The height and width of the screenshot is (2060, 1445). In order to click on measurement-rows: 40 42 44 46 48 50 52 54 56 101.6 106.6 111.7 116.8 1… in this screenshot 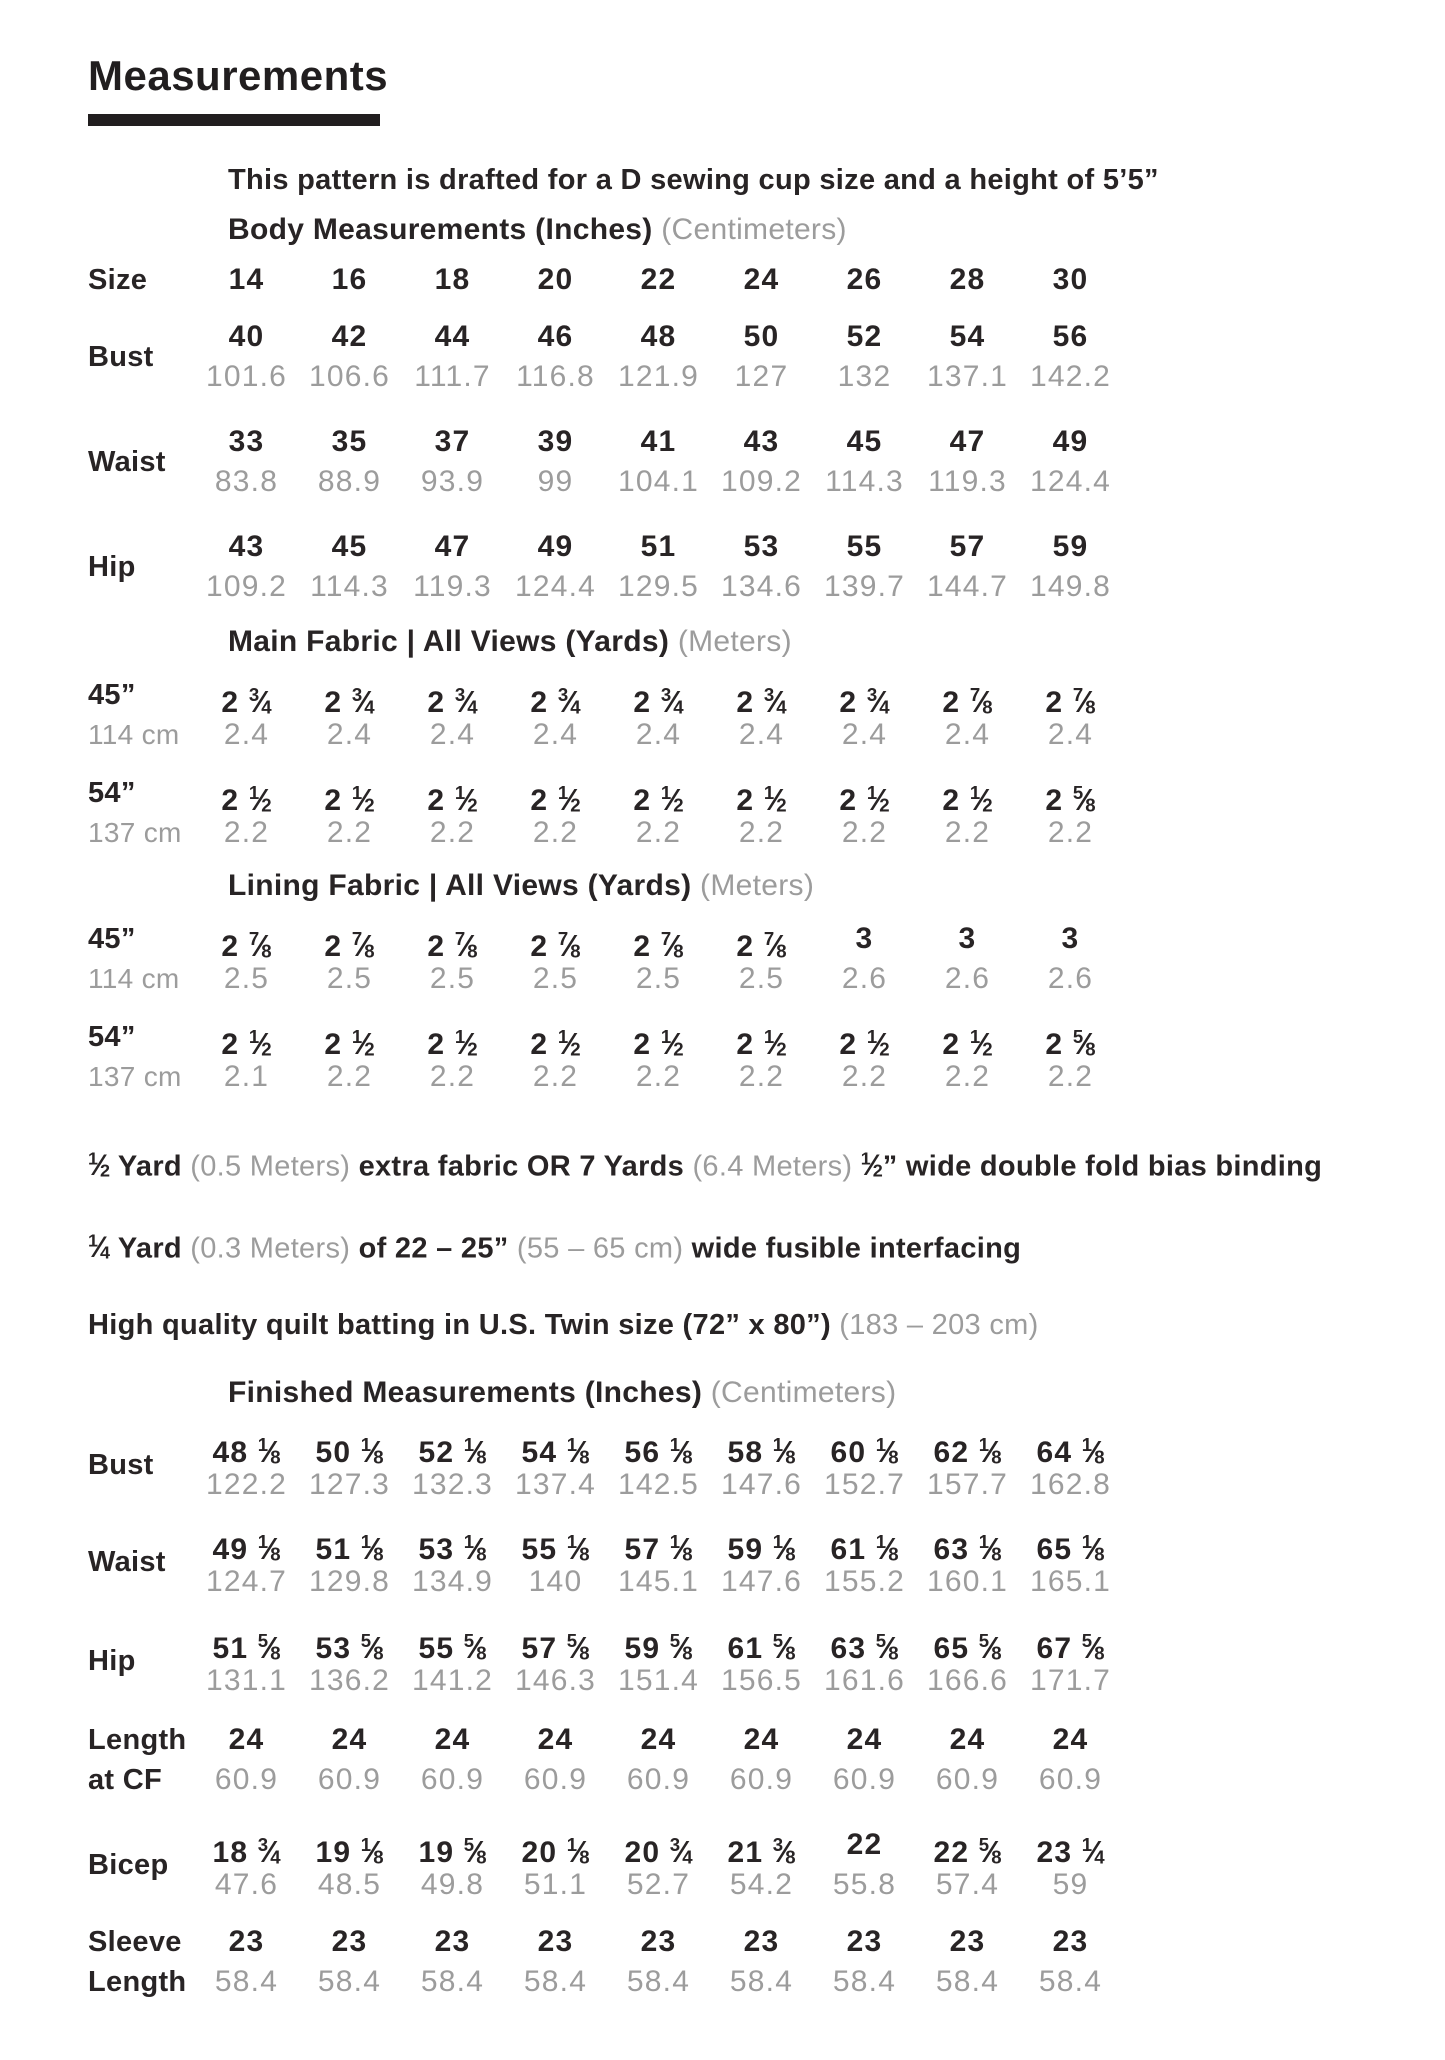, I will do `click(658, 357)`.